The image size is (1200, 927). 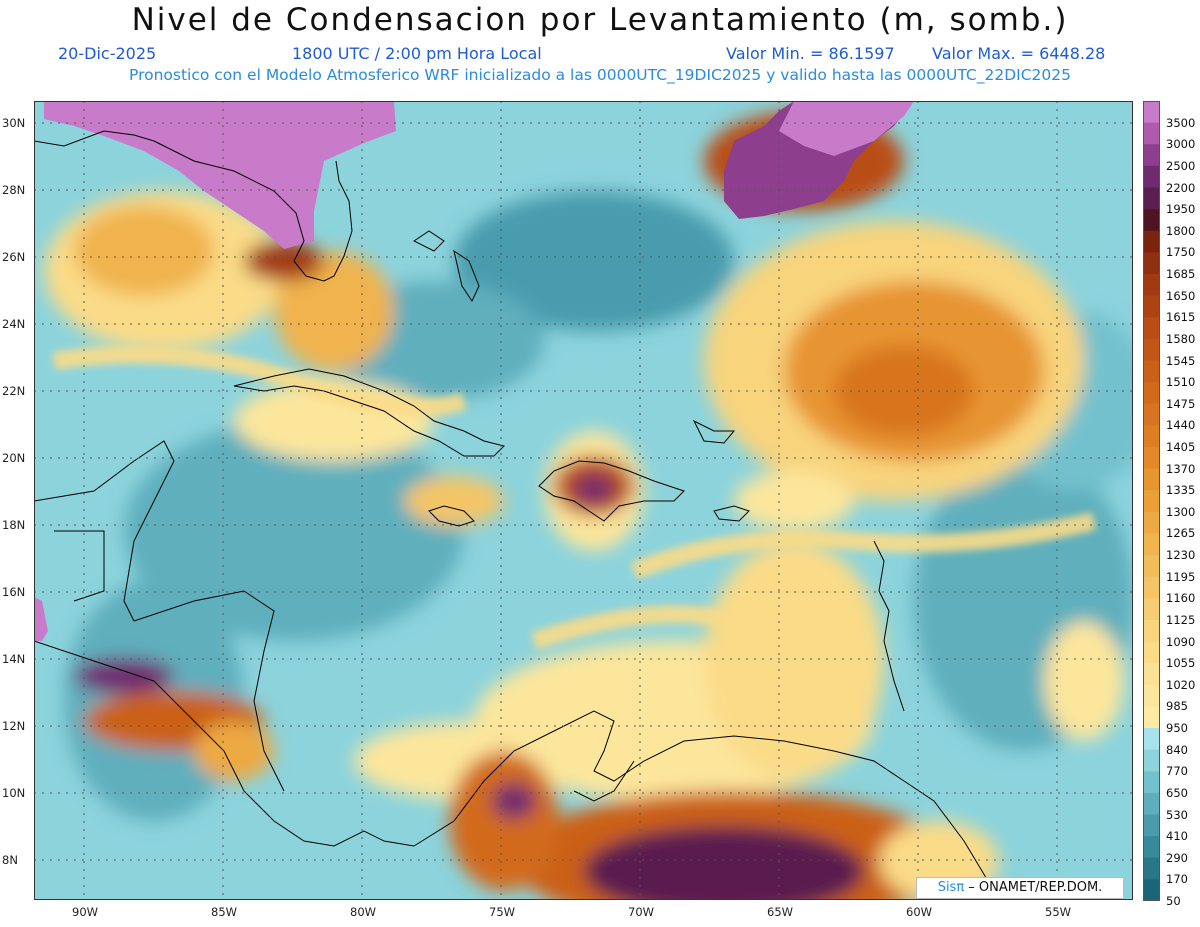 I want to click on colorbar-label: 950, so click(x=1177, y=728).